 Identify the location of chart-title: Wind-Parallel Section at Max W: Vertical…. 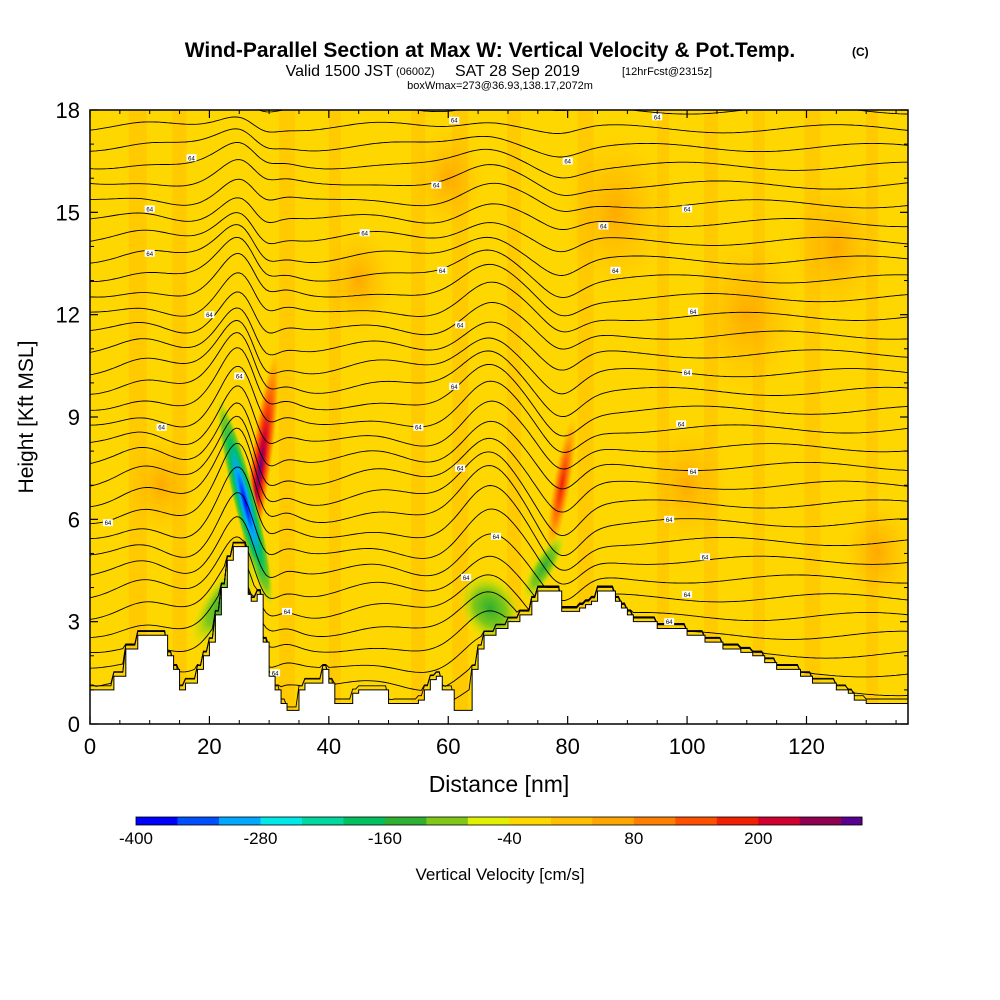
(490, 50).